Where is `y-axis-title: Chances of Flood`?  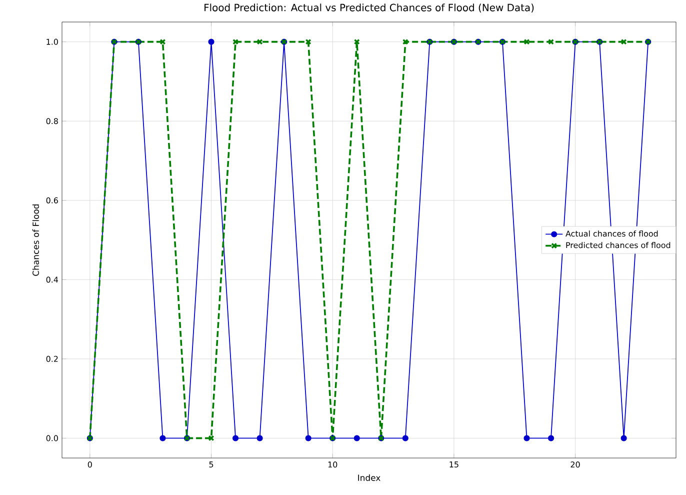 y-axis-title: Chances of Flood is located at coordinates (35, 240).